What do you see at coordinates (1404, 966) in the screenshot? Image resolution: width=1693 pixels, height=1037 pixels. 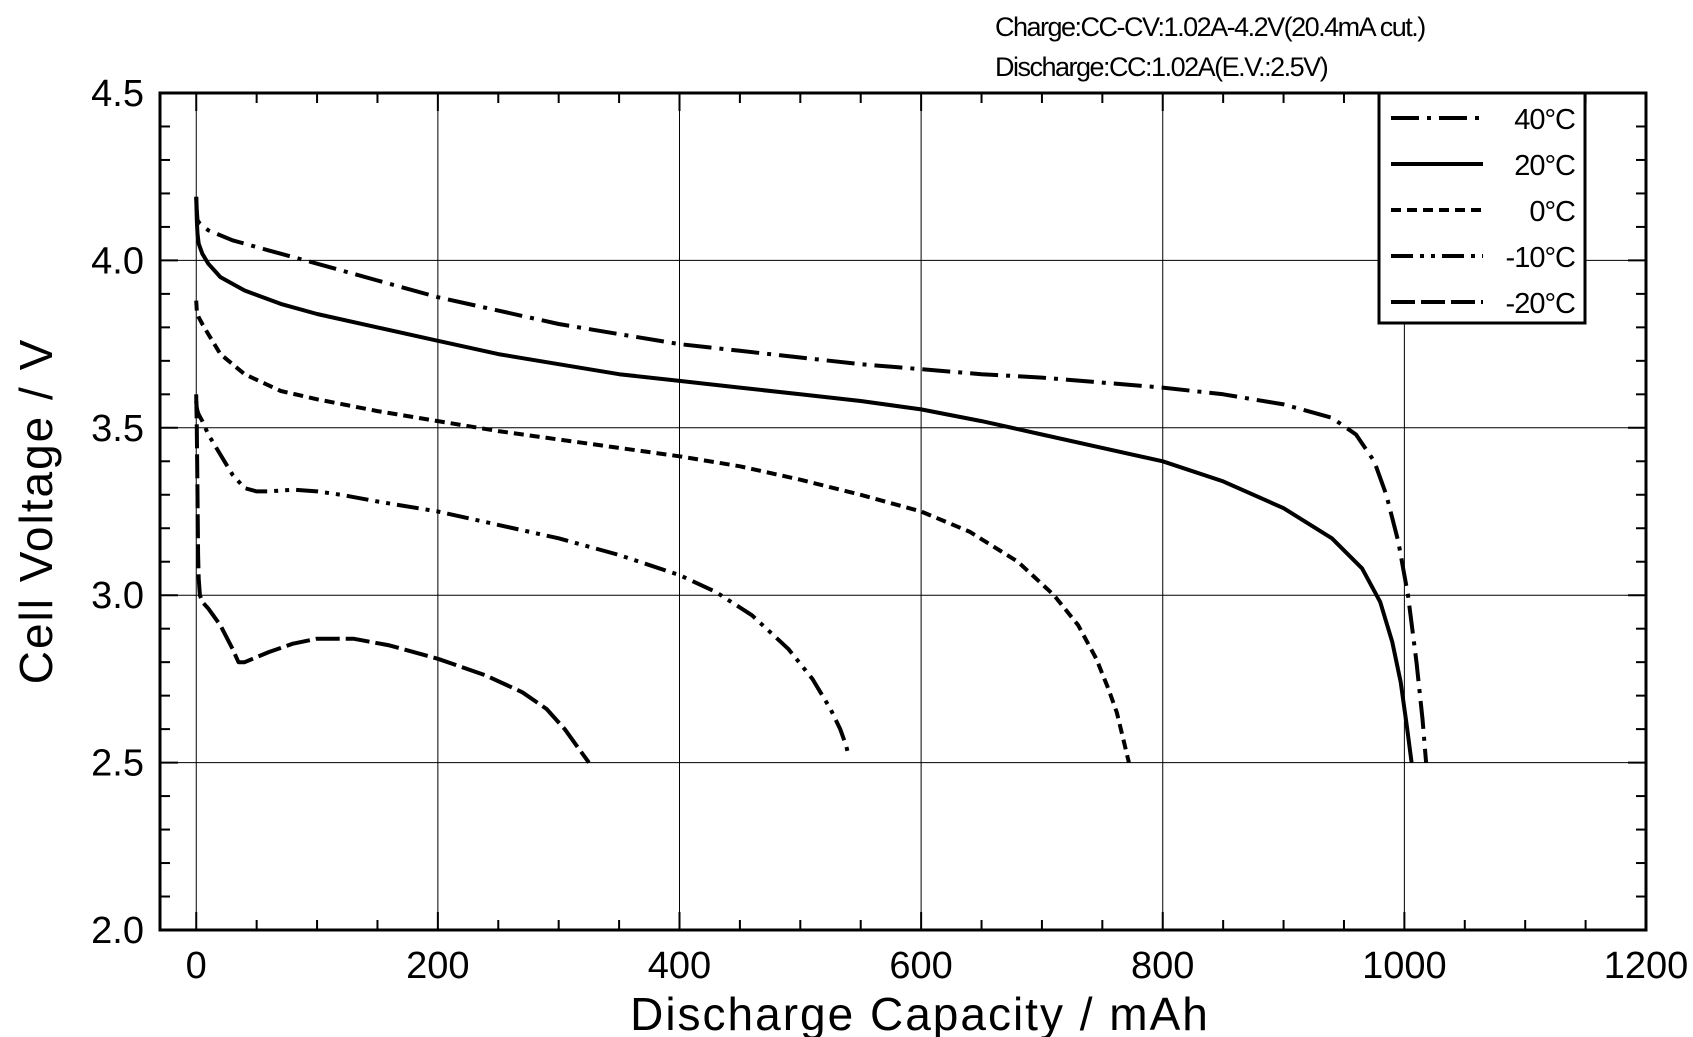 I see `x-tick-label: 1000` at bounding box center [1404, 966].